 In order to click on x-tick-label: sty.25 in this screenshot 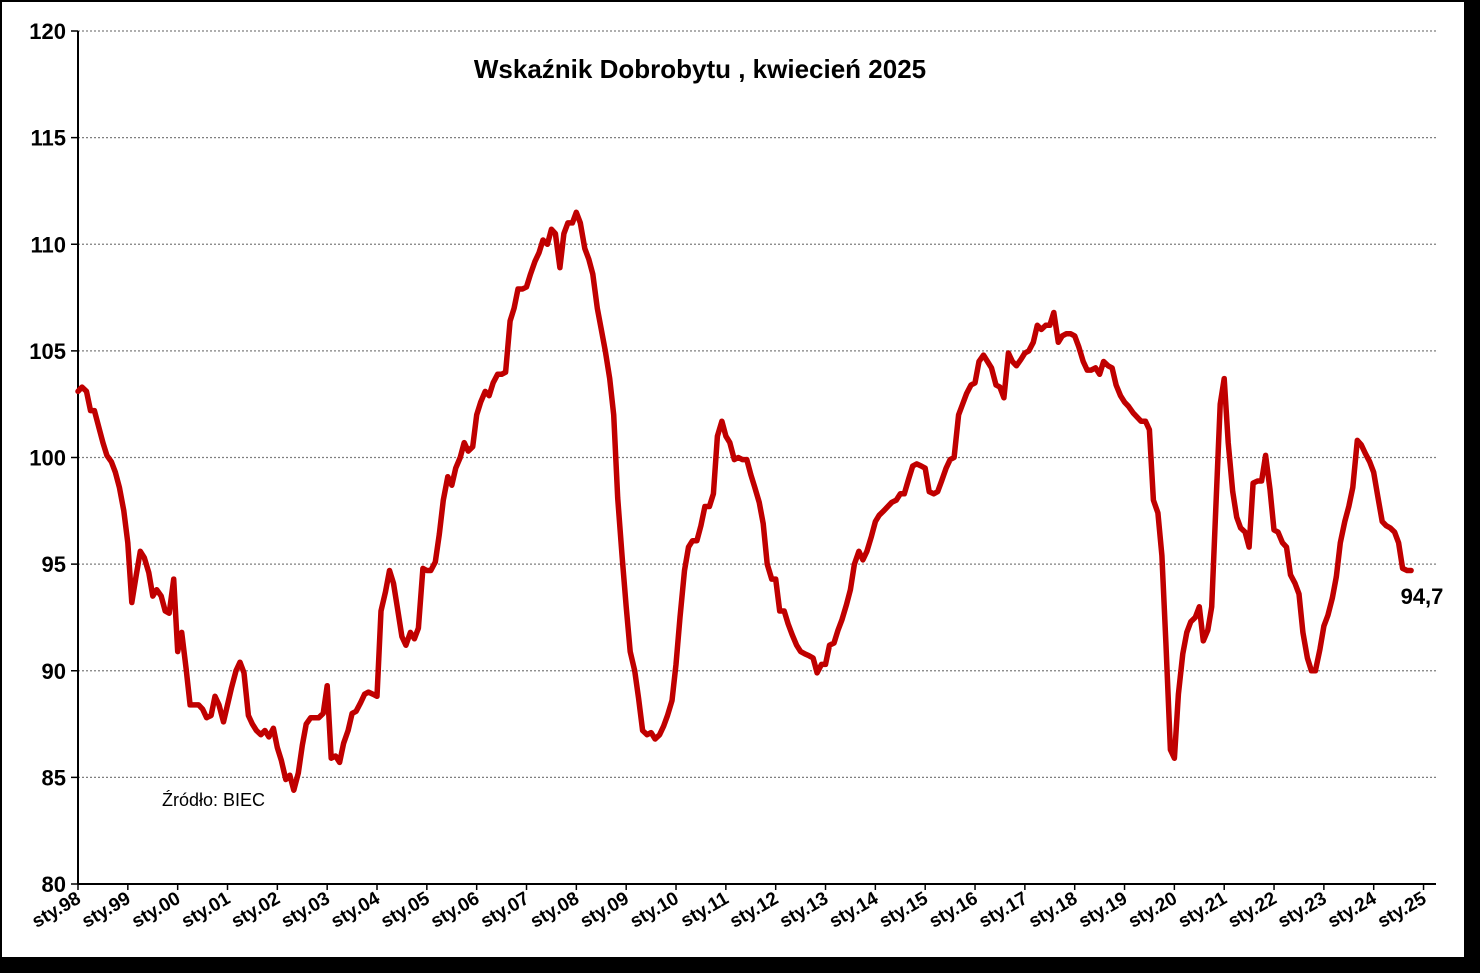, I will do `click(1402, 910)`.